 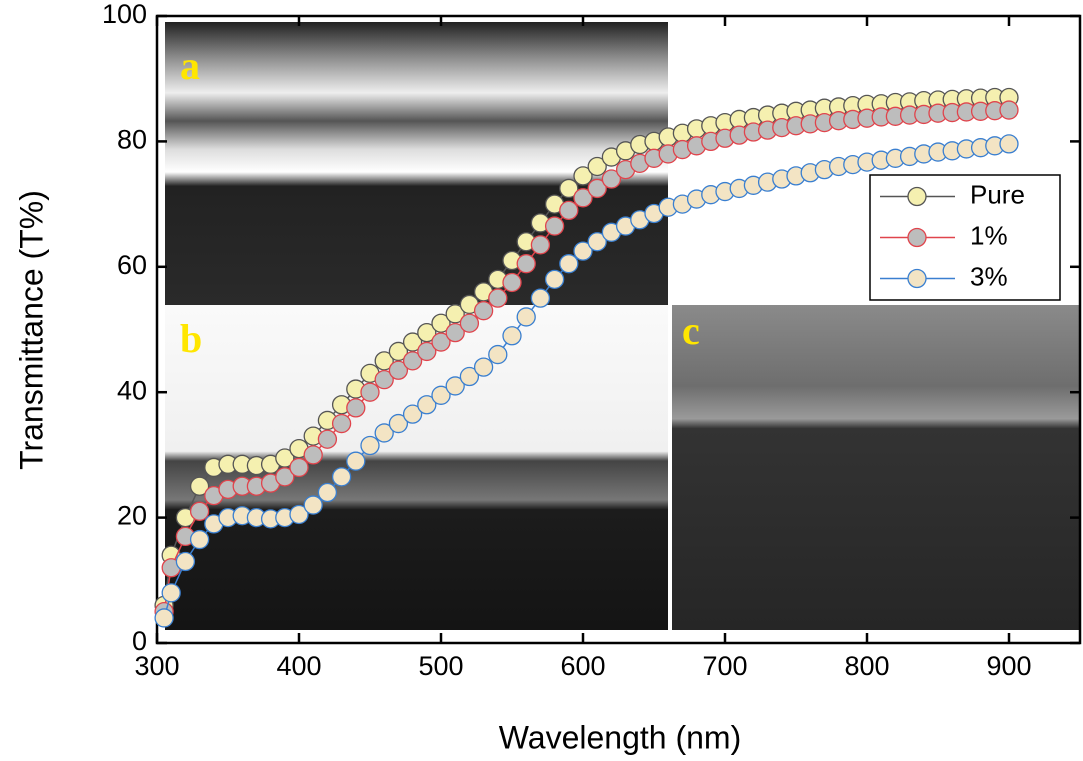 What do you see at coordinates (132, 140) in the screenshot?
I see `y-tick-label: 80` at bounding box center [132, 140].